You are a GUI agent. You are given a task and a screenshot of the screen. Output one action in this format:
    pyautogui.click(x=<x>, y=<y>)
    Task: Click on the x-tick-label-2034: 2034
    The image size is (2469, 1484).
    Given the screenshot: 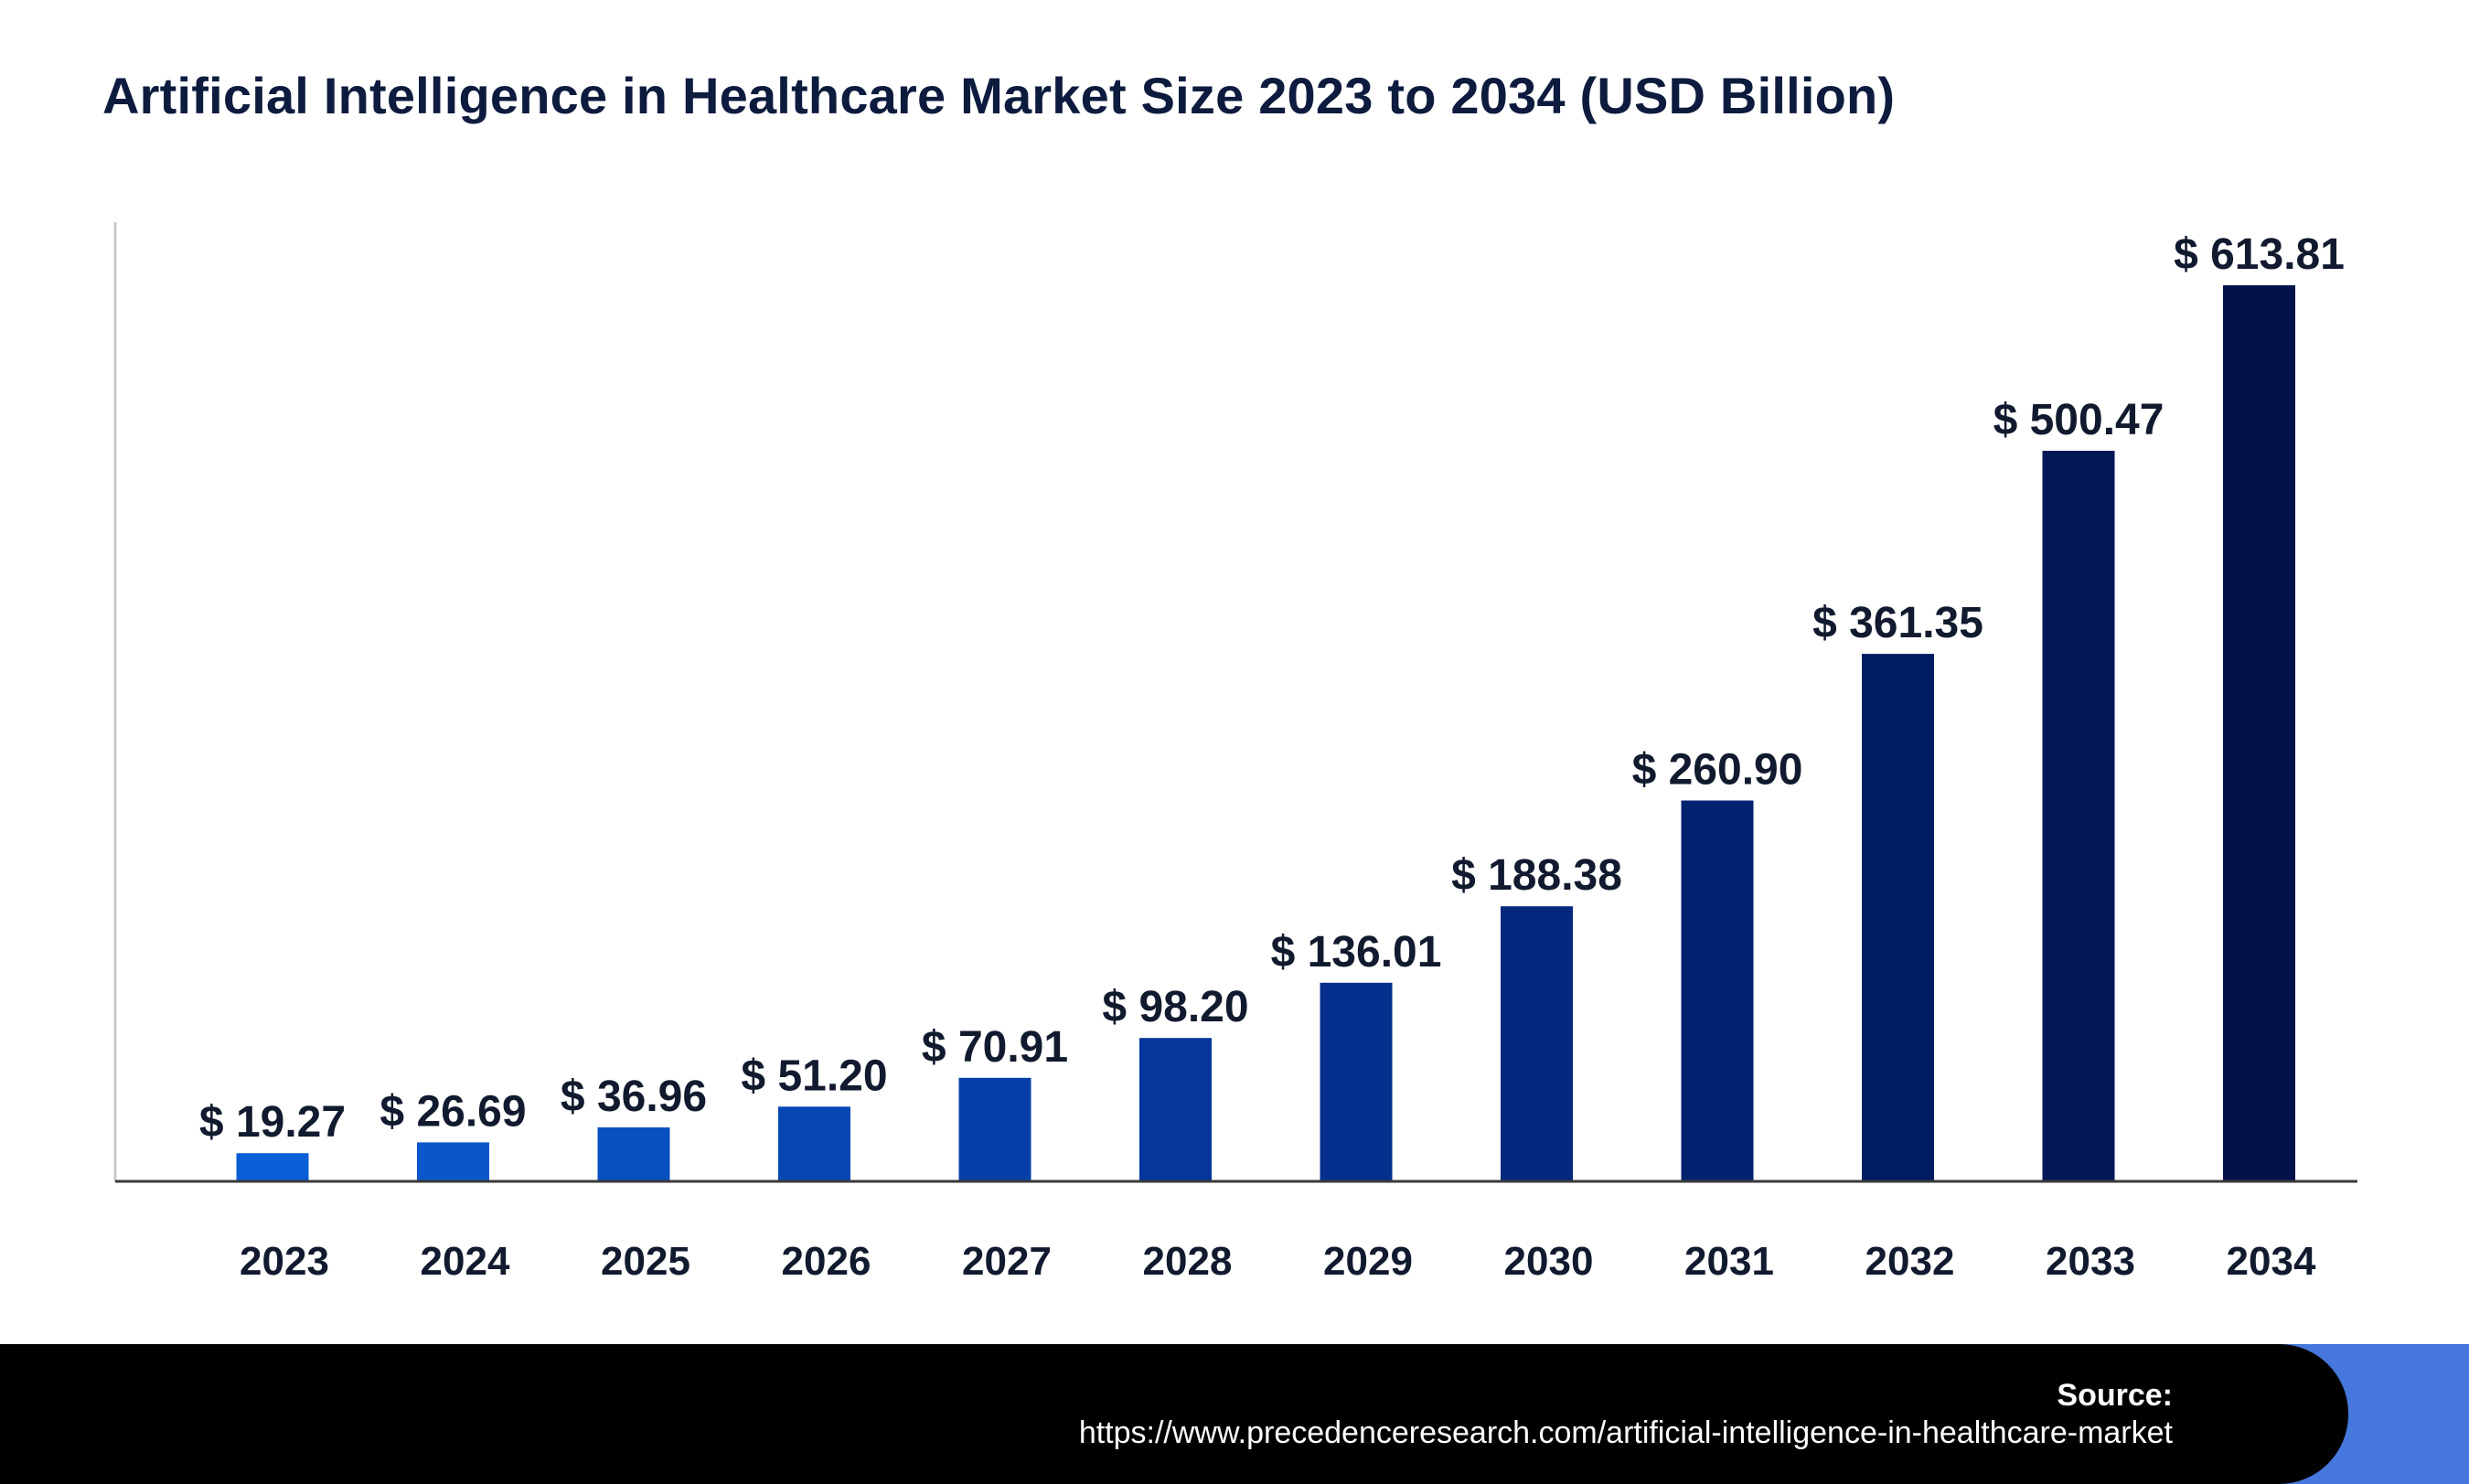 What is the action you would take?
    pyautogui.click(x=2271, y=1261)
    